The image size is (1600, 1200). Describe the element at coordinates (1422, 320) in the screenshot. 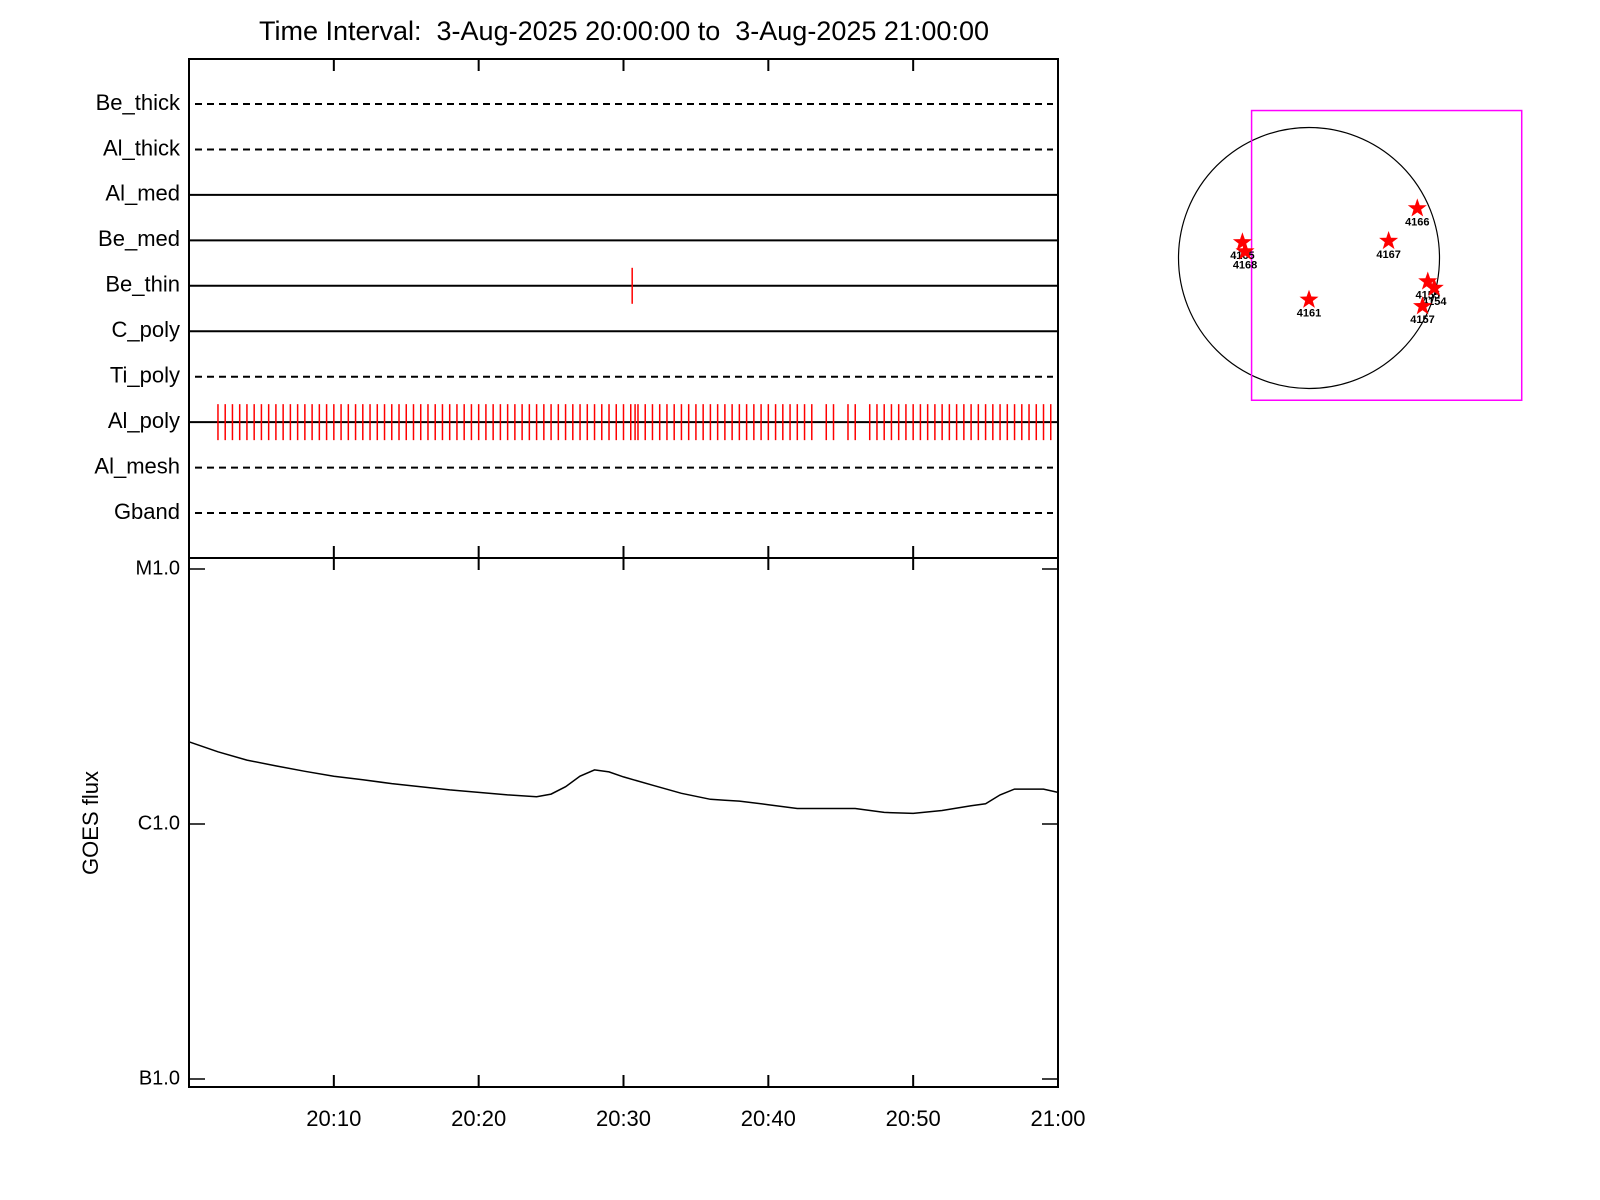

I see `active-region-label: 4157` at that location.